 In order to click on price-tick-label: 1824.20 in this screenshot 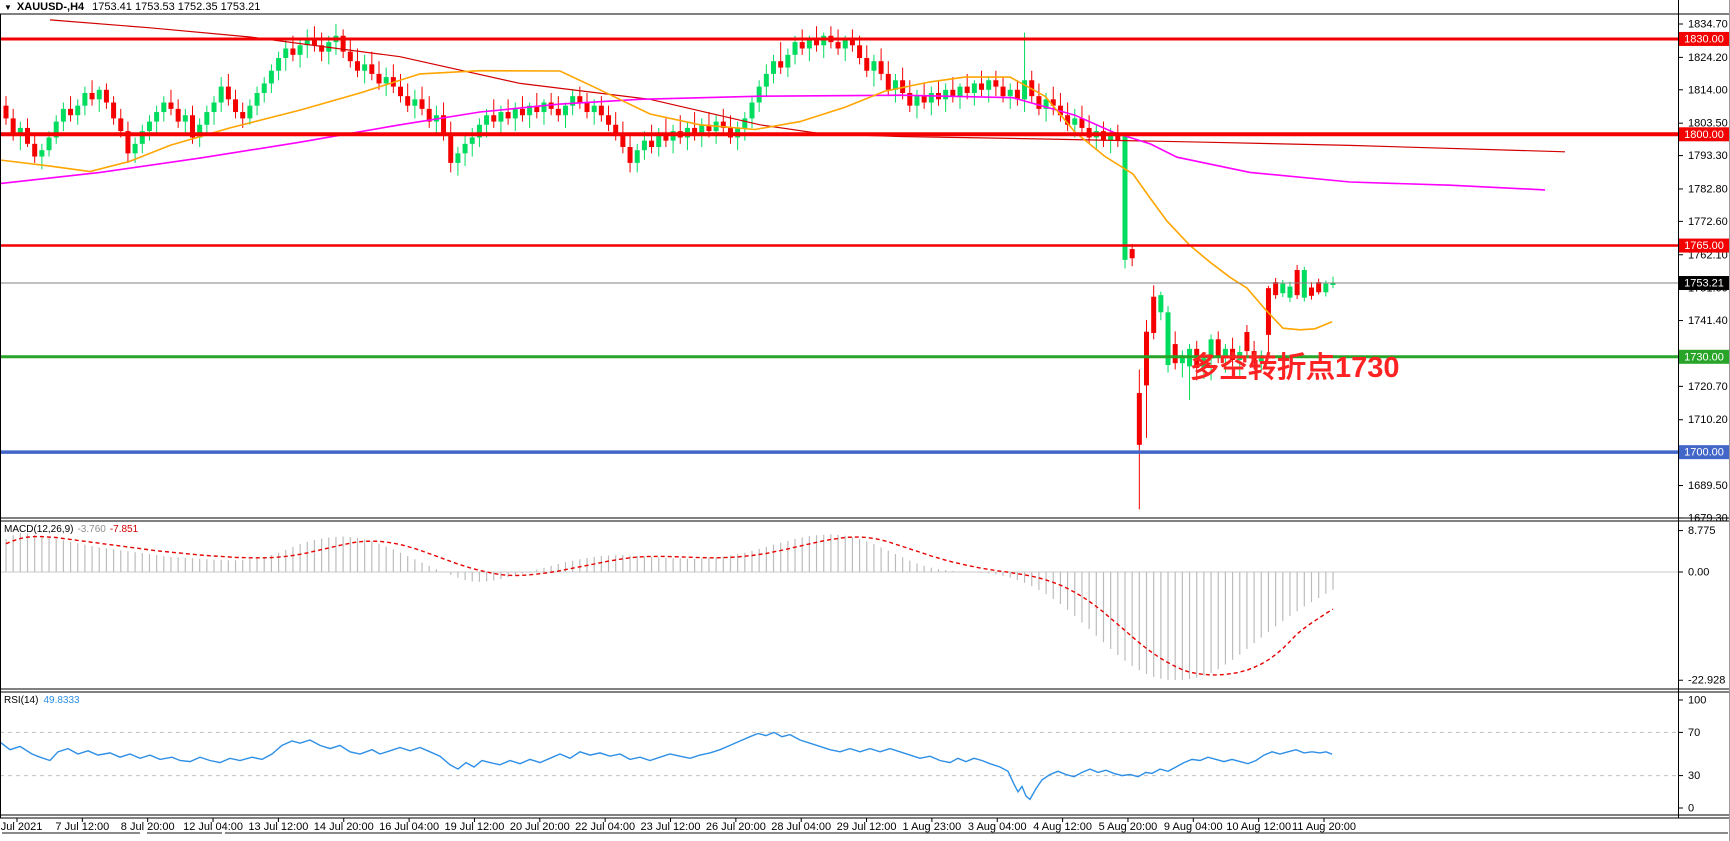, I will do `click(1708, 58)`.